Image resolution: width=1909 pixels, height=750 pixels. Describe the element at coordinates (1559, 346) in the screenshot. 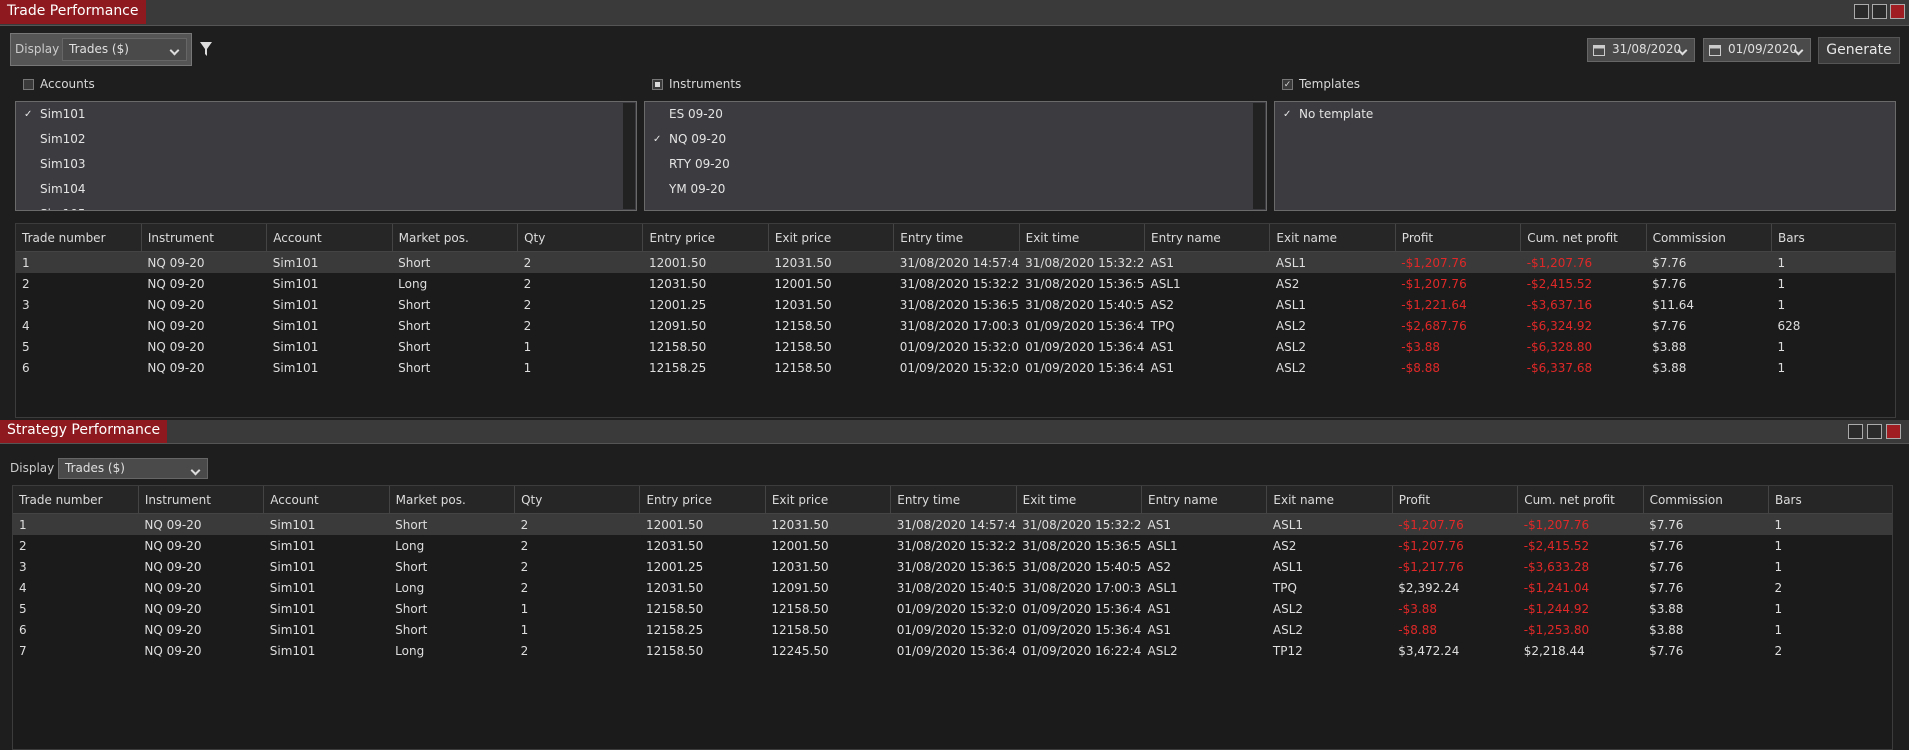

I see `table-cell: -$6,328.80` at that location.